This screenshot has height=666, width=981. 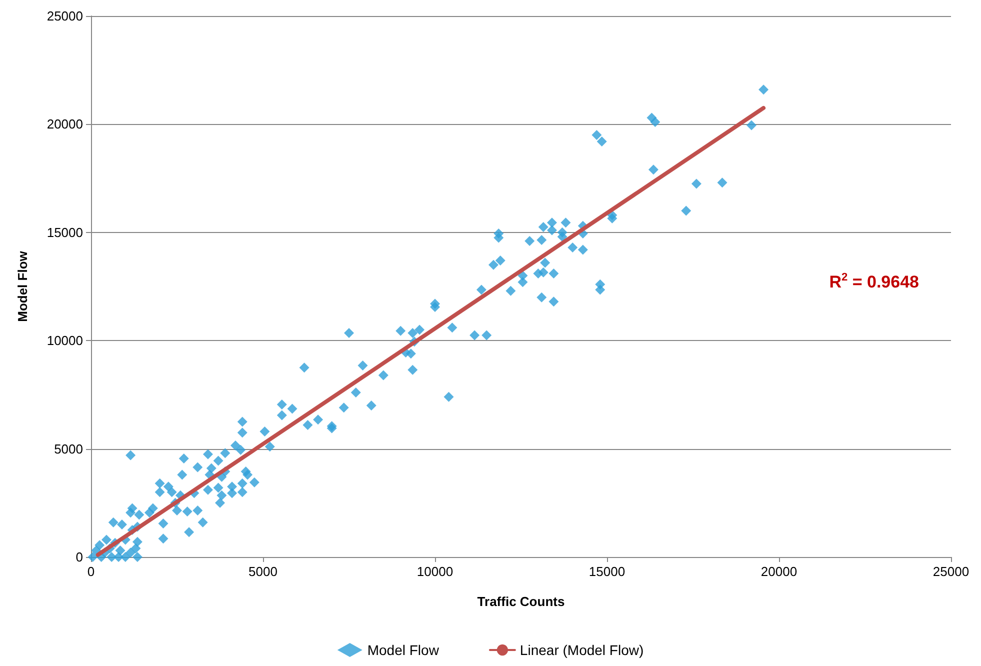 What do you see at coordinates (435, 571) in the screenshot?
I see `x-tick-label: 10000` at bounding box center [435, 571].